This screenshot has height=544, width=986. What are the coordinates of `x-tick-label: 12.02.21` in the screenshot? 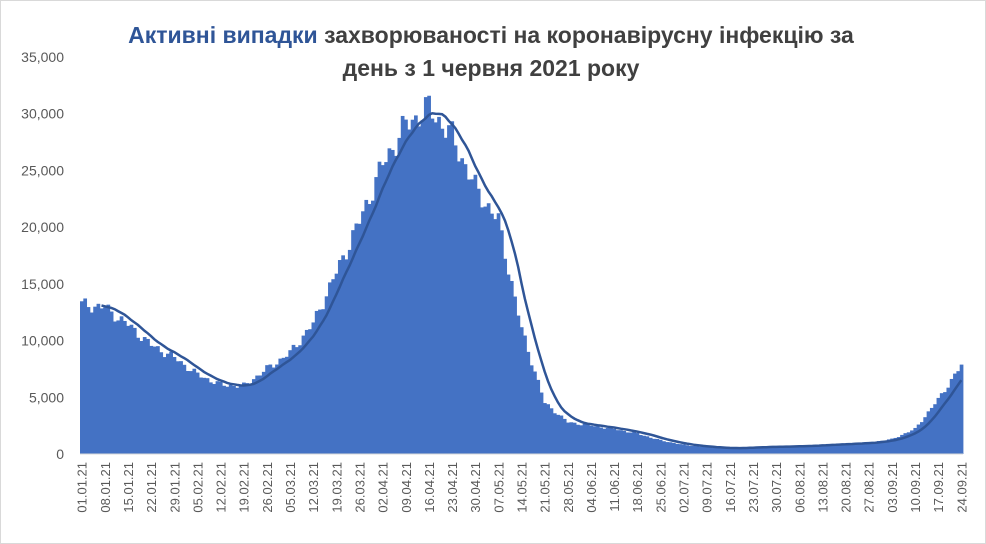 It's located at (221, 487).